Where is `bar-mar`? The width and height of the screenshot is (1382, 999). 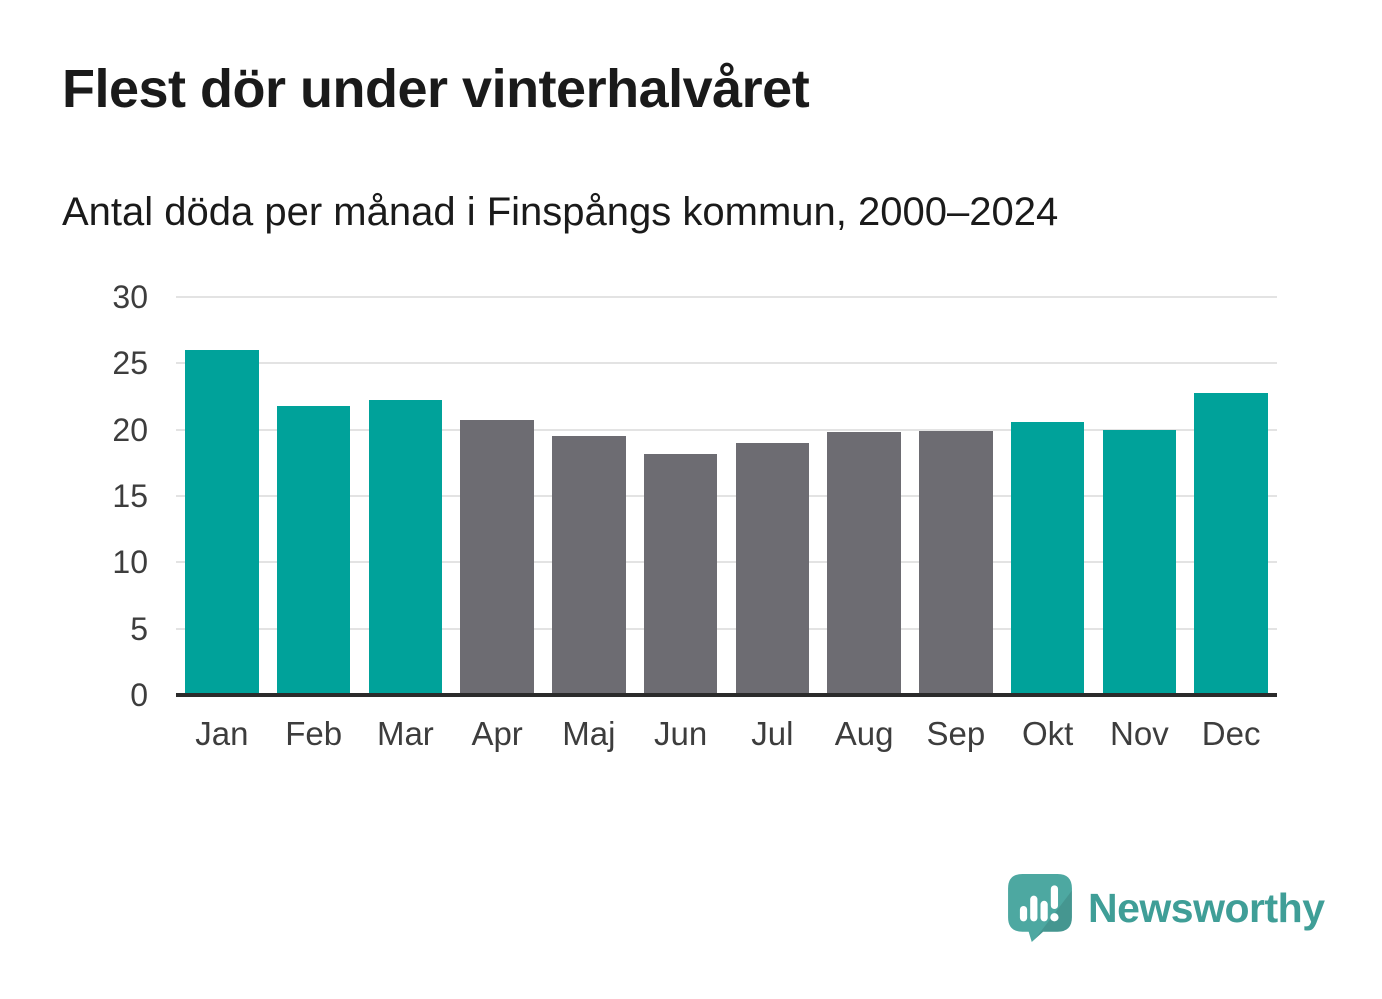
bar-mar is located at coordinates (405, 547).